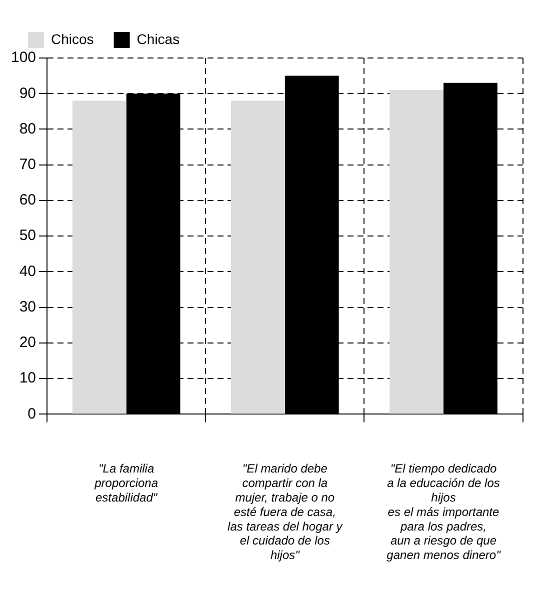 This screenshot has width=550, height=611. What do you see at coordinates (27, 378) in the screenshot?
I see `y-tick-label: 10` at bounding box center [27, 378].